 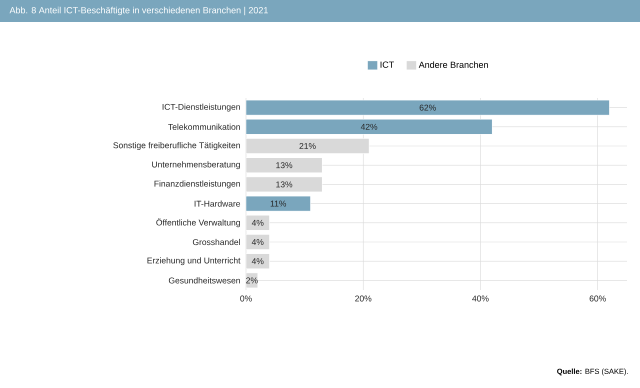 I want to click on x-tick-label: 0%, so click(x=246, y=299).